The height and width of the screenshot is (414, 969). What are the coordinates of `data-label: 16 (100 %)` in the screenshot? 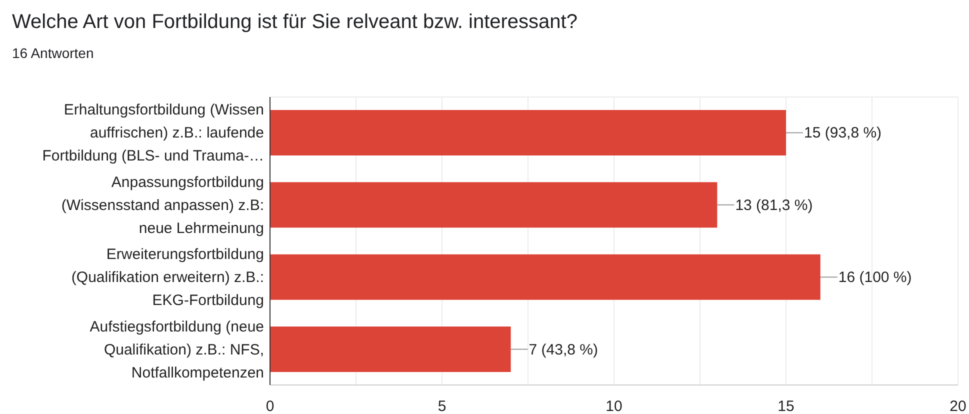 It's located at (875, 277).